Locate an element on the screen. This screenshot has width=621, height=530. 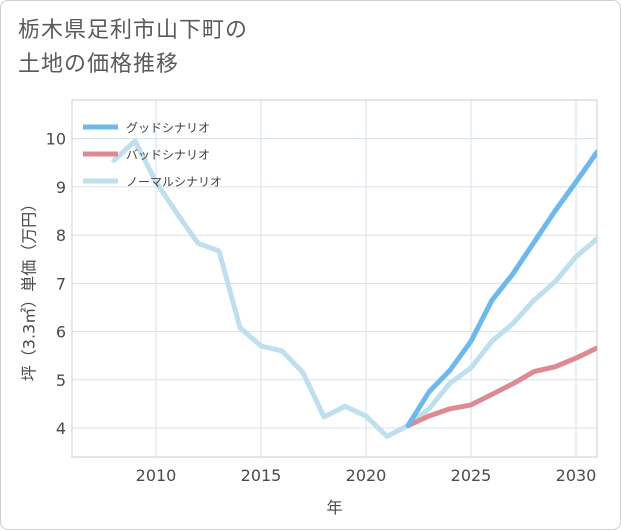
legend-label: グッドシナリオ is located at coordinates (168, 128).